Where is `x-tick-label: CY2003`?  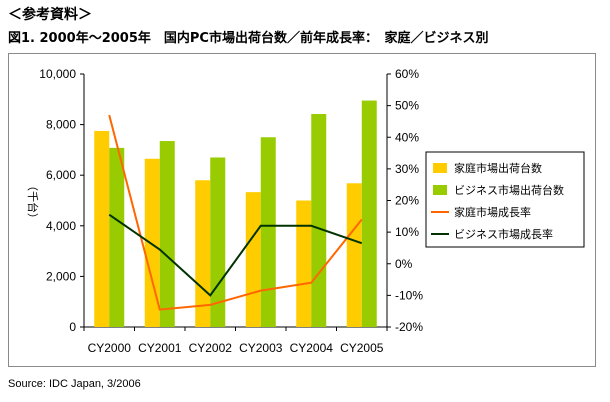
x-tick-label: CY2003 is located at coordinates (261, 348).